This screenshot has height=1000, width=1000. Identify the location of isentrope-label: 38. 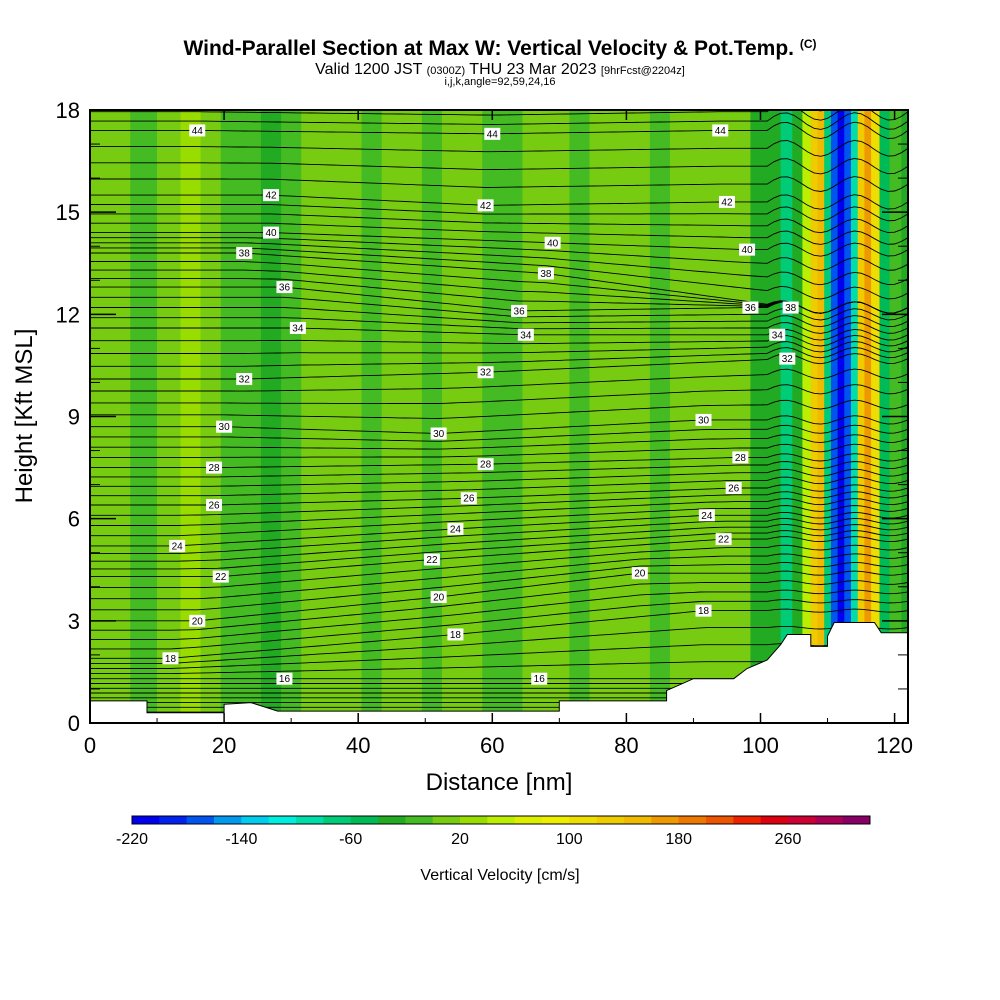
(545, 273).